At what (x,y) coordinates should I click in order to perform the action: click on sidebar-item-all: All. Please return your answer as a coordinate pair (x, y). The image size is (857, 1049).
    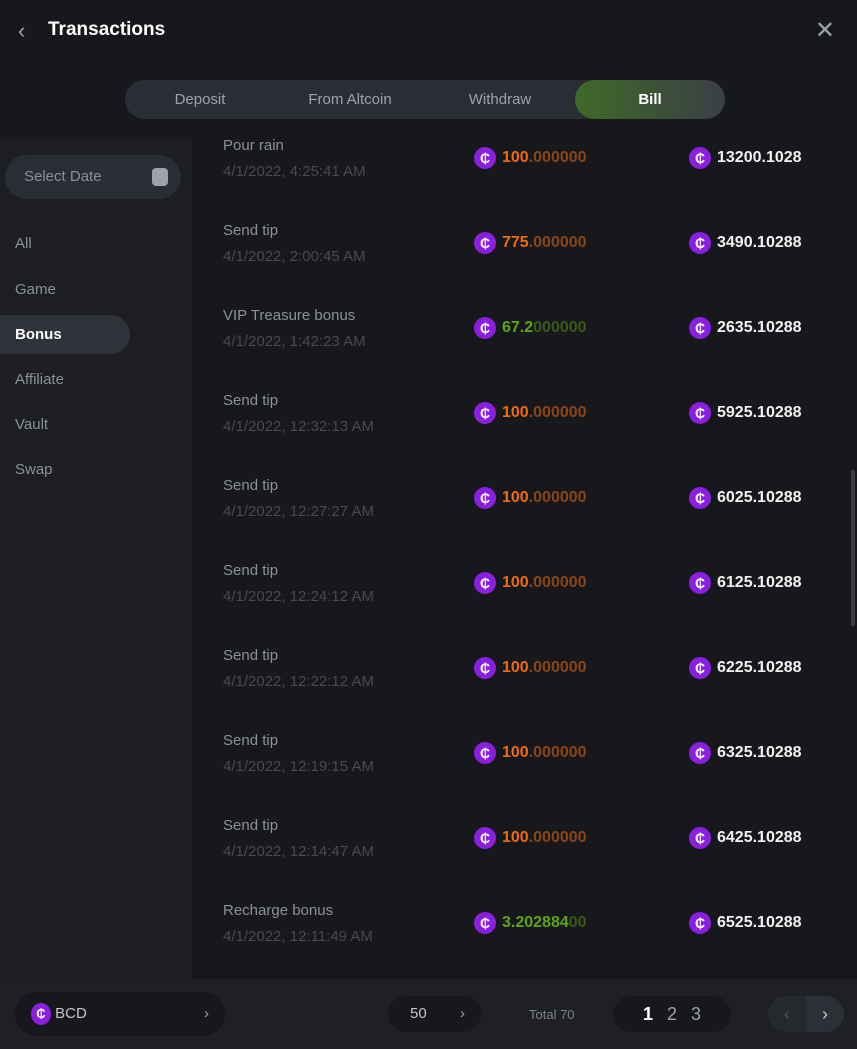
    Looking at the image, I should click on (23, 243).